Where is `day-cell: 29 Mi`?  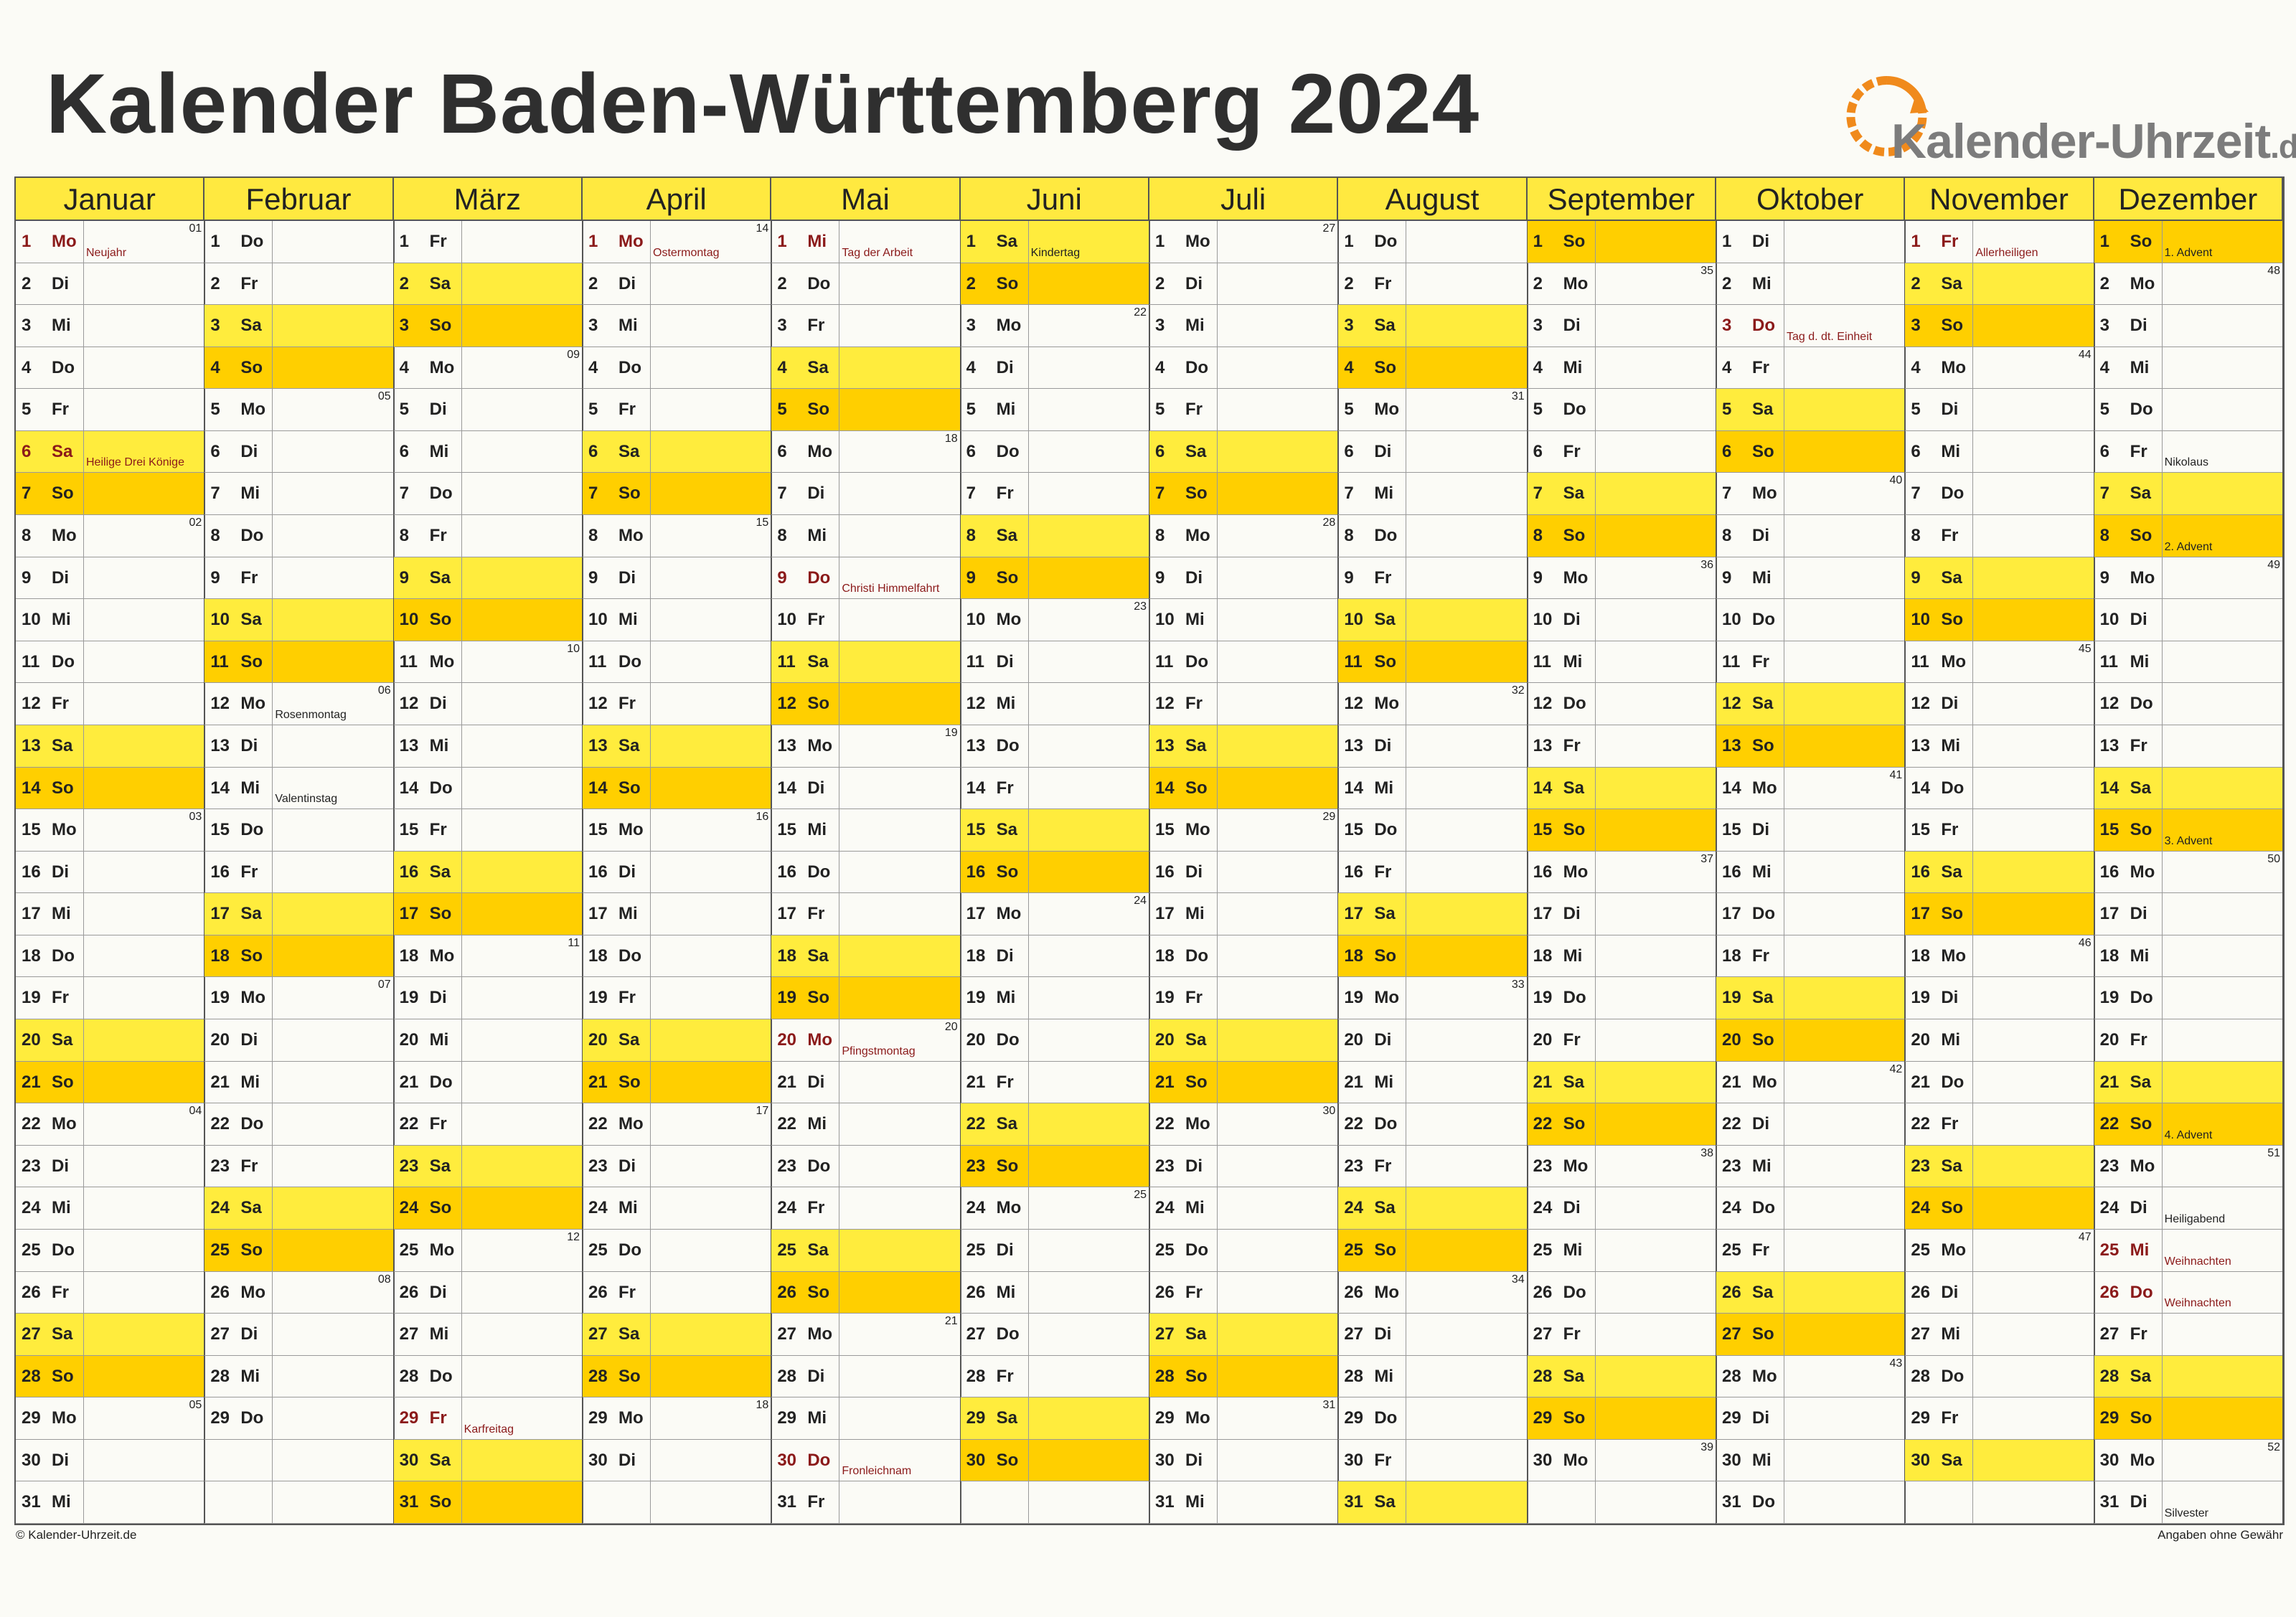 day-cell: 29 Mi is located at coordinates (866, 1418).